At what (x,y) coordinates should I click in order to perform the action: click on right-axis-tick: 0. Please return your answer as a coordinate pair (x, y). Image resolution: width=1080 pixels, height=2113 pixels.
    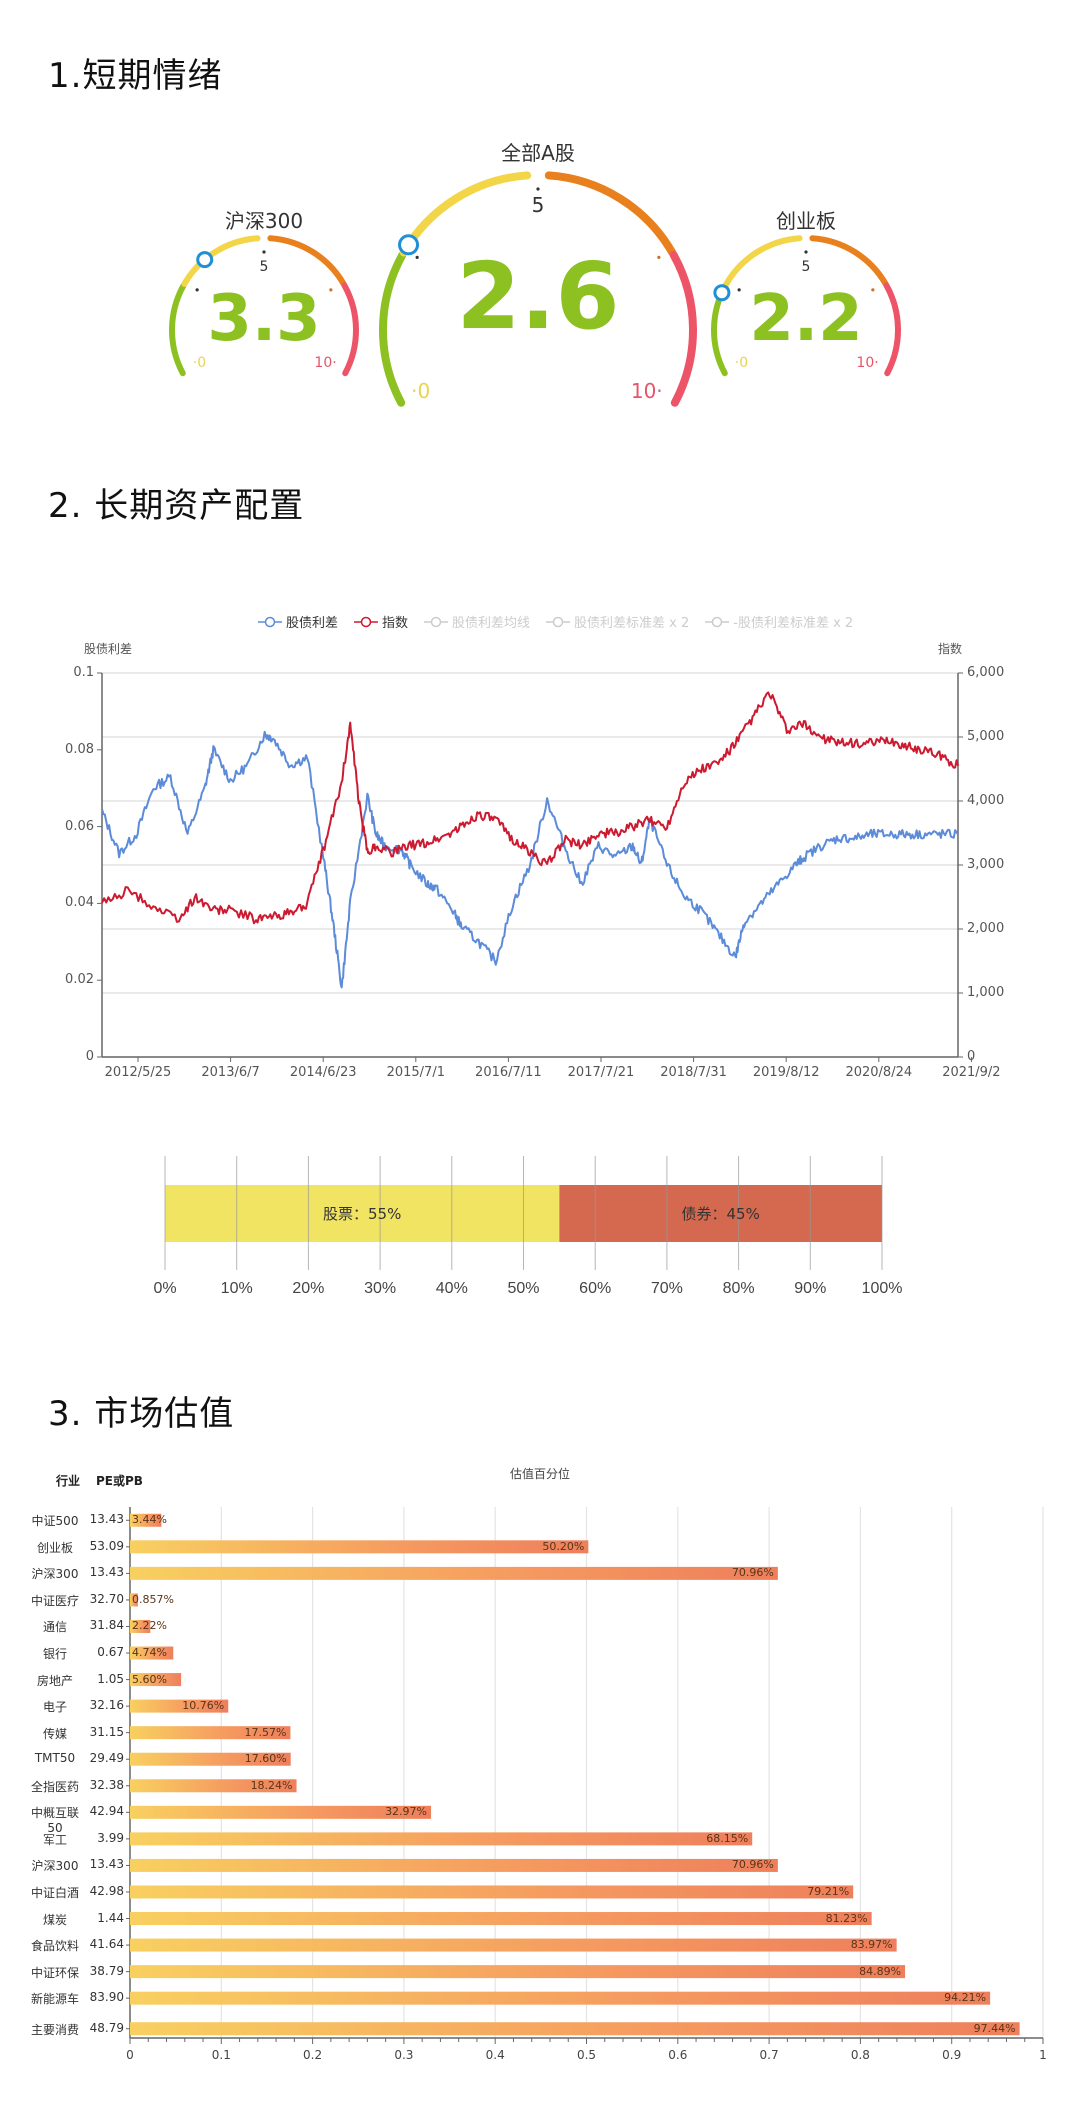
    Looking at the image, I should click on (971, 1056).